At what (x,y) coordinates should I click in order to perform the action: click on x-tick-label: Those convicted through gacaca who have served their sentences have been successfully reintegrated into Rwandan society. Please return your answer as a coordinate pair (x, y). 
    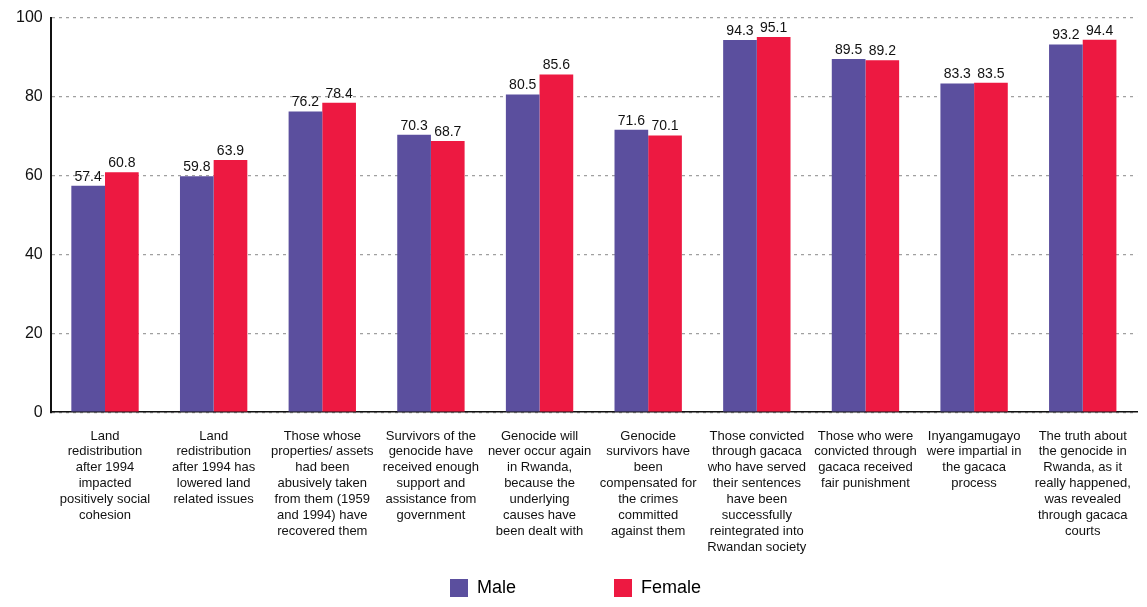
    Looking at the image, I should click on (756, 490).